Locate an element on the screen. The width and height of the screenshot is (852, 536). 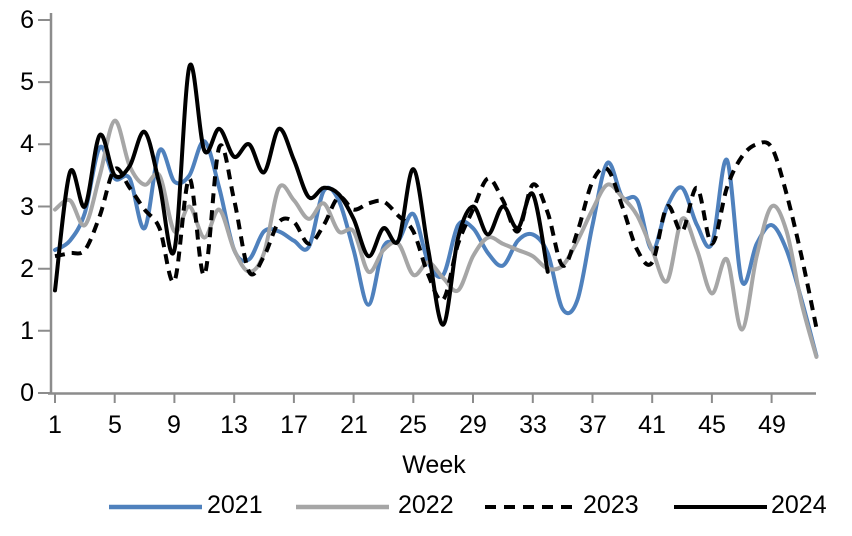
legend-item-2023: 2023 is located at coordinates (563, 507).